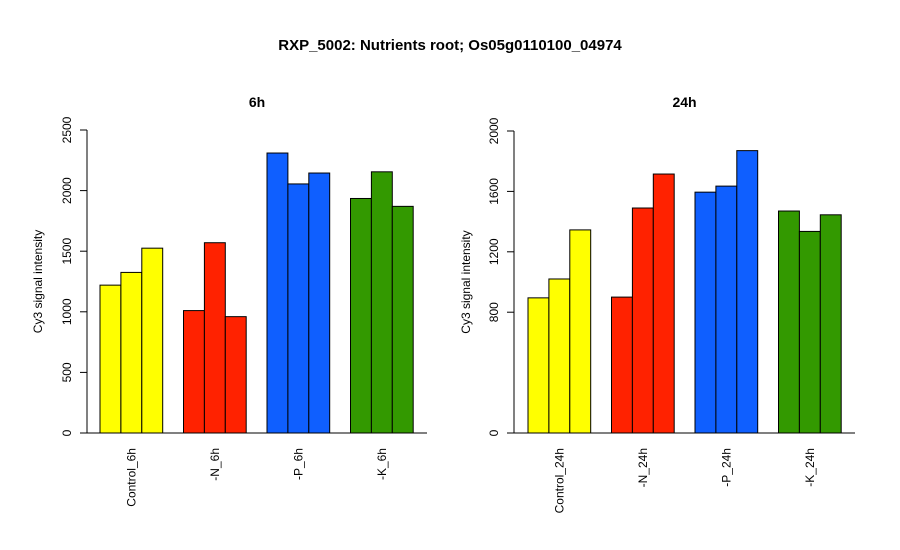 The height and width of the screenshot is (550, 900). Describe the element at coordinates (298, 464) in the screenshot. I see `category-label: -P_6h` at that location.